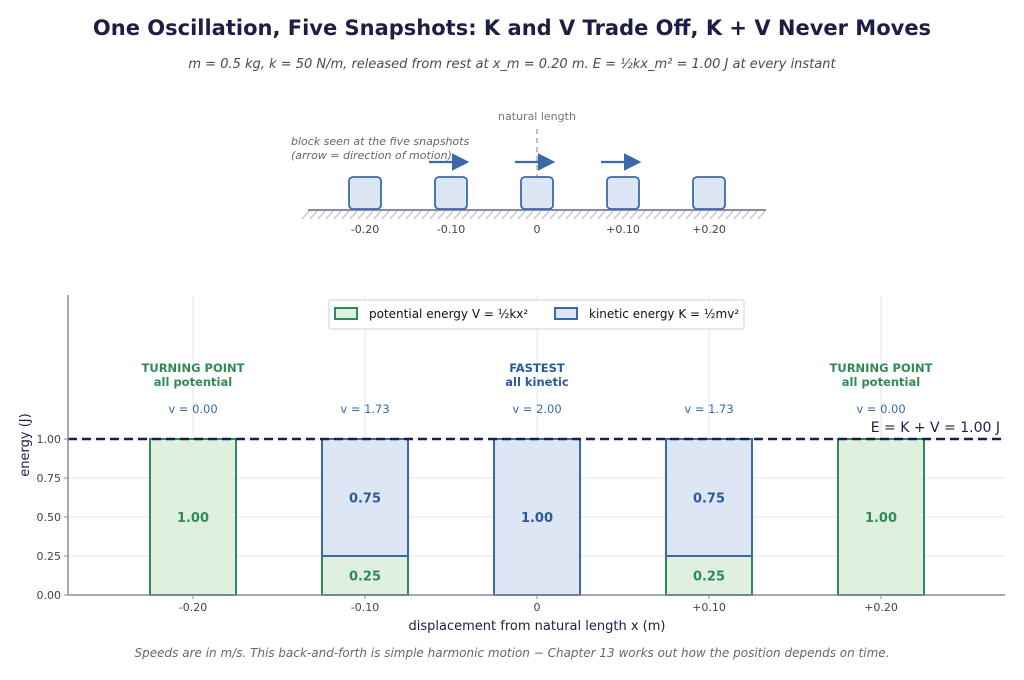 This screenshot has height=680, width=1024. Describe the element at coordinates (25, 444) in the screenshot. I see `y-axis-label: energy (J)` at that location.